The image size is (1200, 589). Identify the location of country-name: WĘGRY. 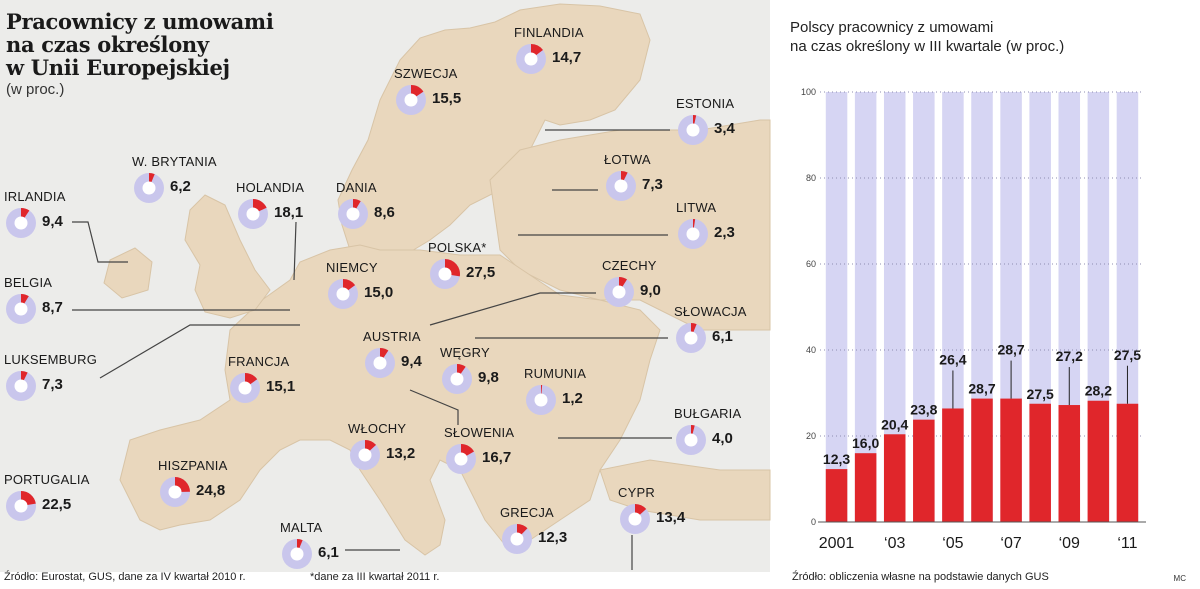
(465, 352).